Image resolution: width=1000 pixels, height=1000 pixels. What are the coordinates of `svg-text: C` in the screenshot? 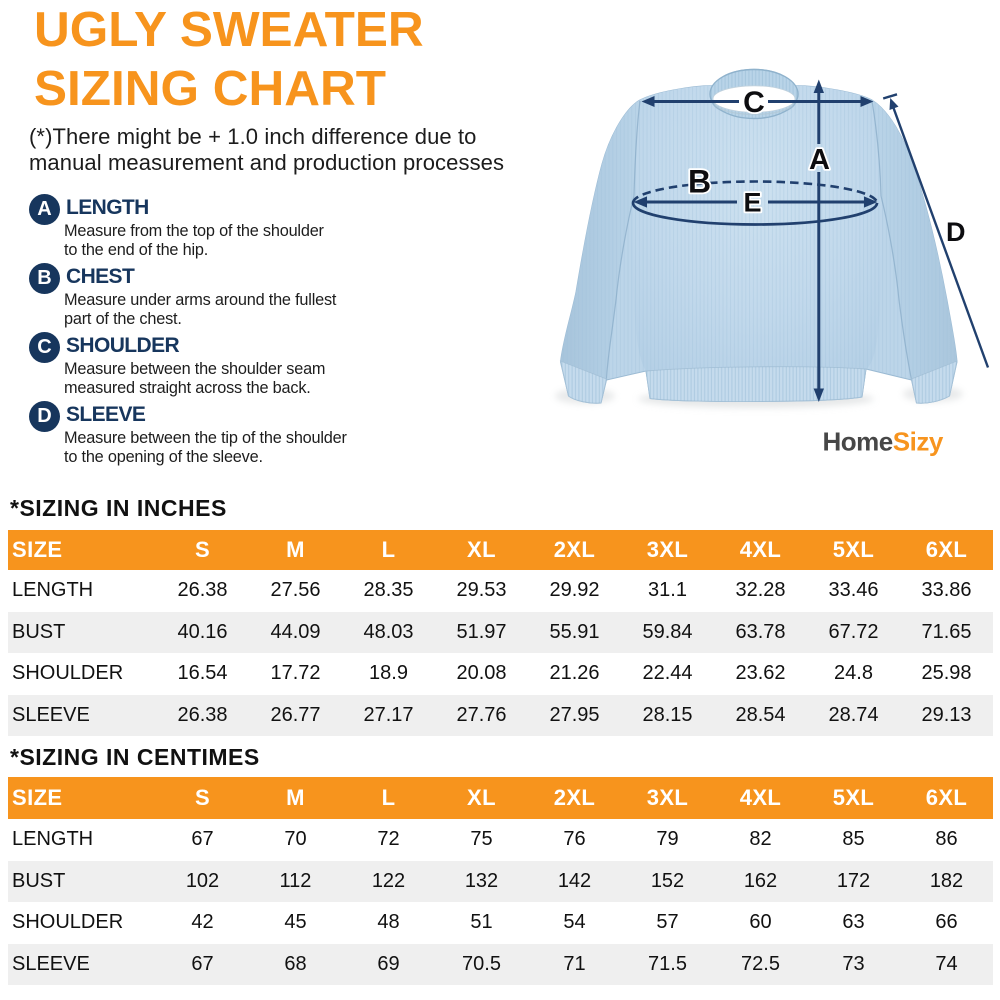 It's located at (754, 102).